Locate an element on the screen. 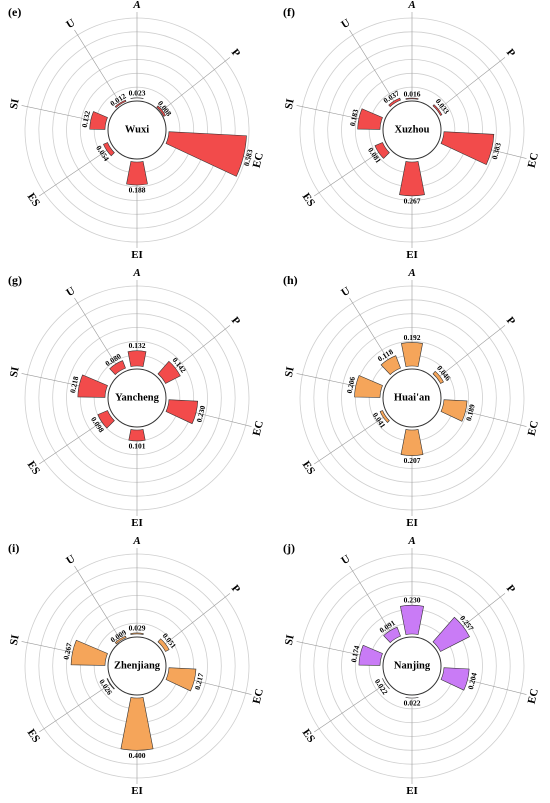 Image resolution: width=550 pixels, height=803 pixels. value-label-nanjing-si: 0.174 is located at coordinates (355, 653).